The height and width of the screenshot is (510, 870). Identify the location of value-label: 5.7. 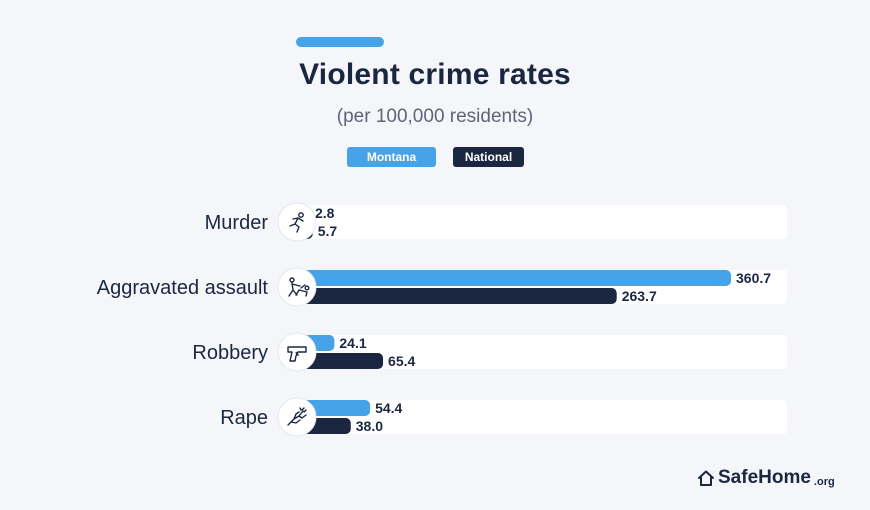
(328, 231).